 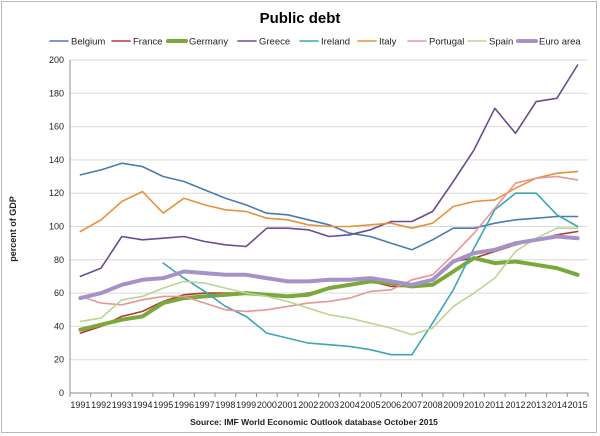 What do you see at coordinates (246, 405) in the screenshot?
I see `x-tick-label: 1999` at bounding box center [246, 405].